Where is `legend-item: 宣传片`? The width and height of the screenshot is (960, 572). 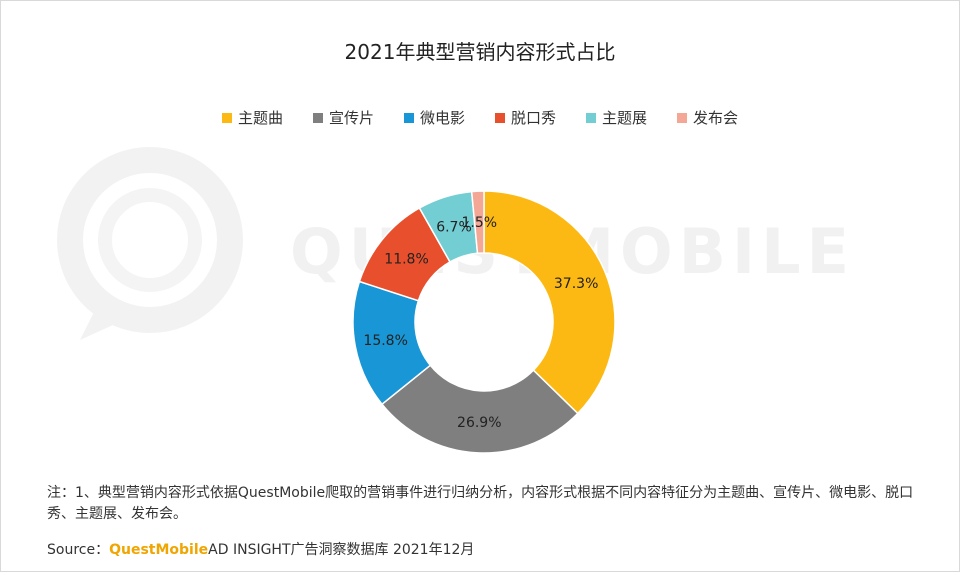
legend-item: 宣传片 is located at coordinates (343, 117).